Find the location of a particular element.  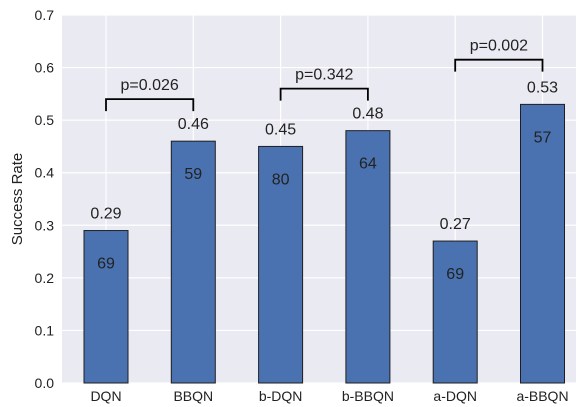

y-tick-label: 0.7 is located at coordinates (45, 15).